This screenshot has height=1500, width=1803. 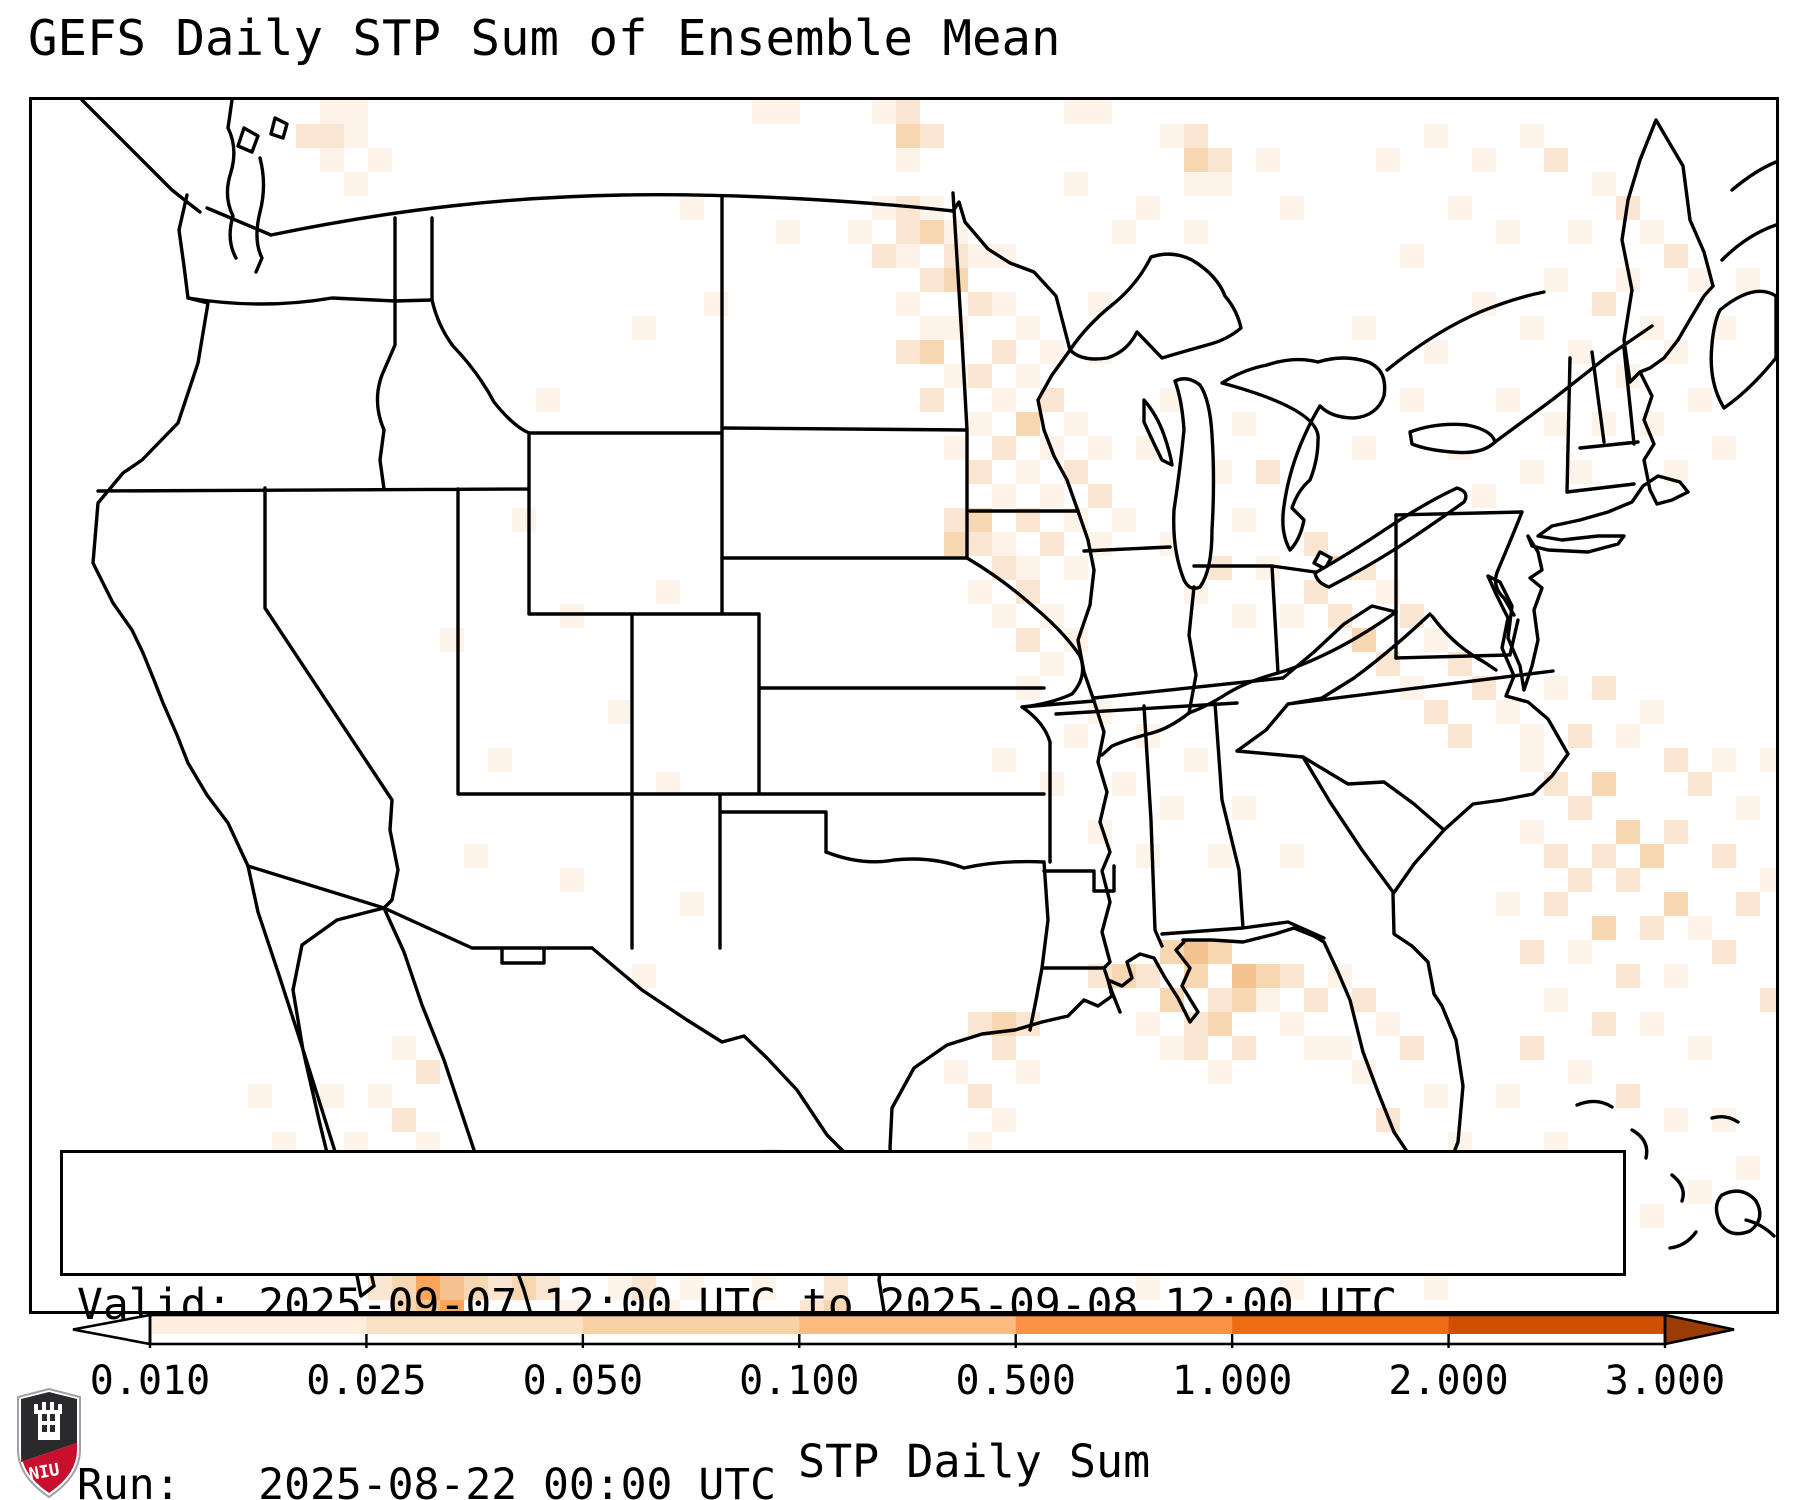 I want to click on colorbar-svg, so click(x=903, y=1330).